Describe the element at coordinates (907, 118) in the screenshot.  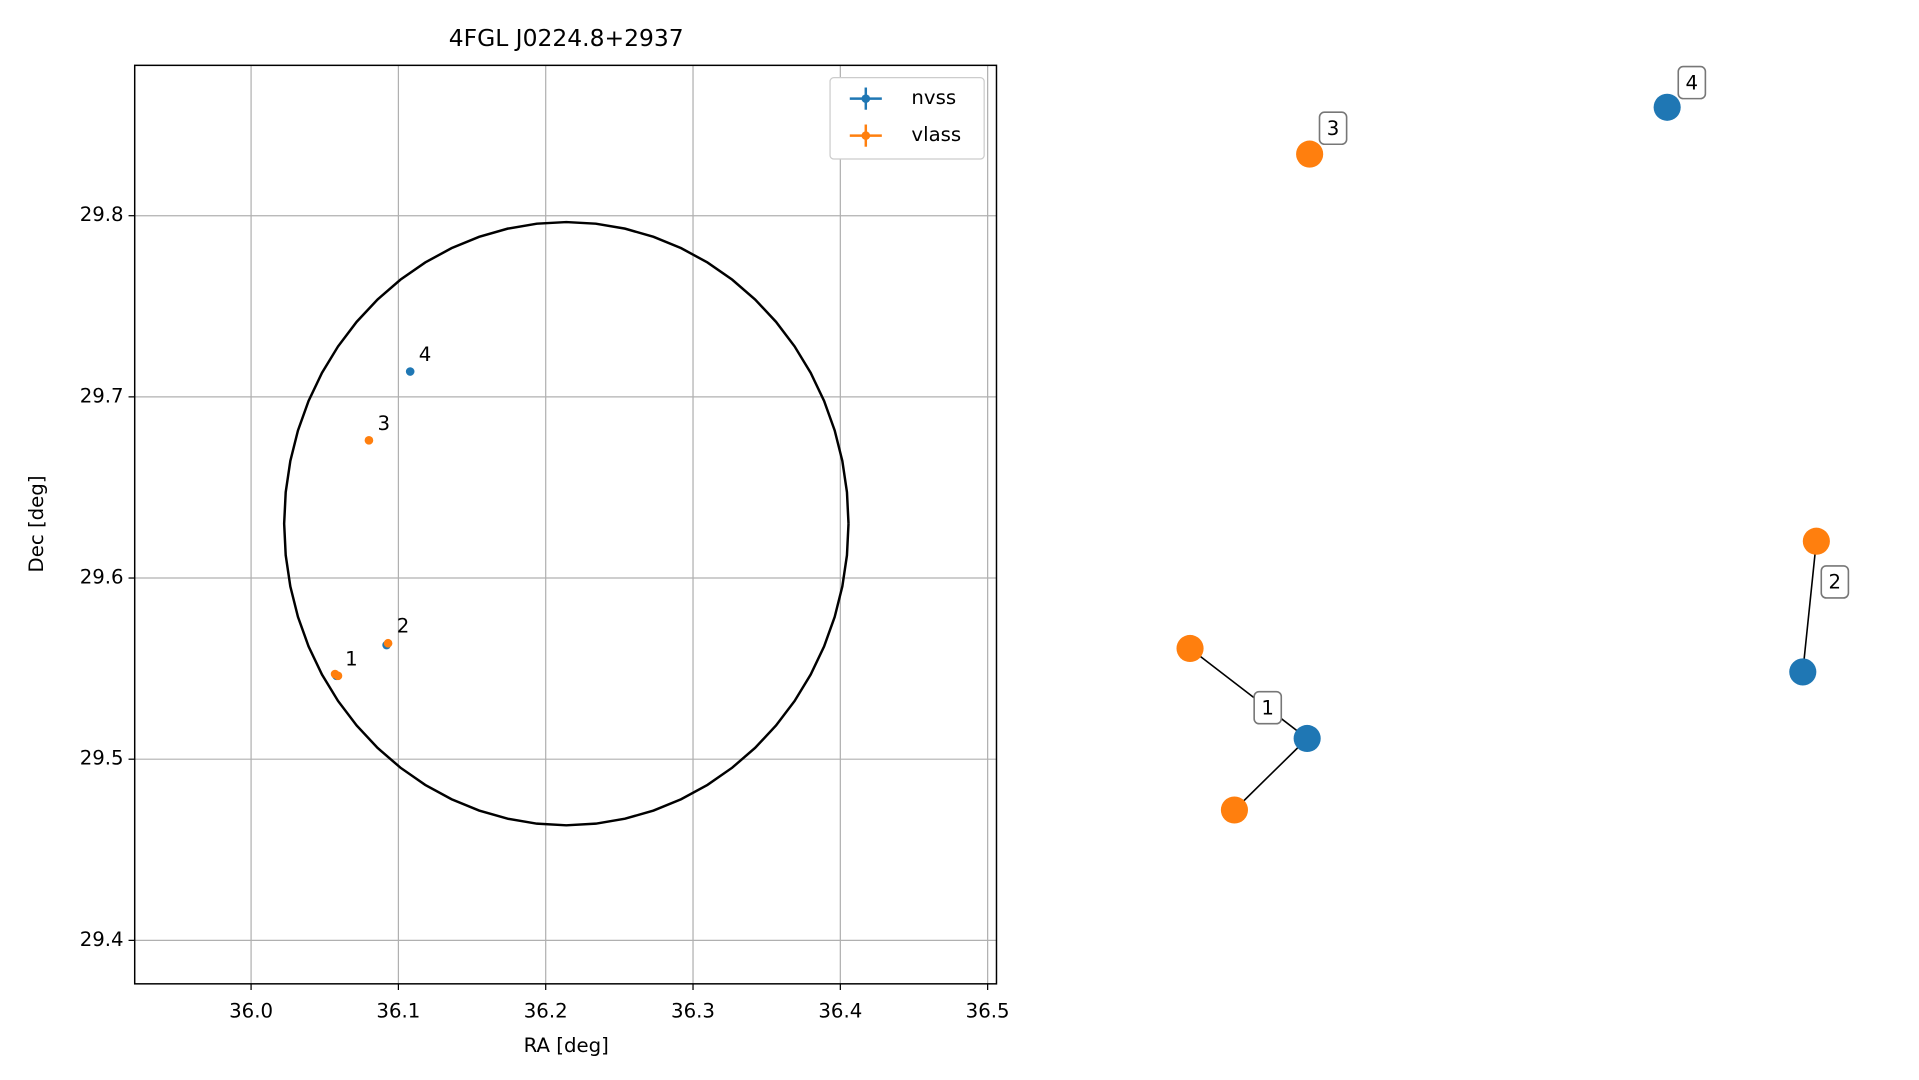
I see `legend-box` at that location.